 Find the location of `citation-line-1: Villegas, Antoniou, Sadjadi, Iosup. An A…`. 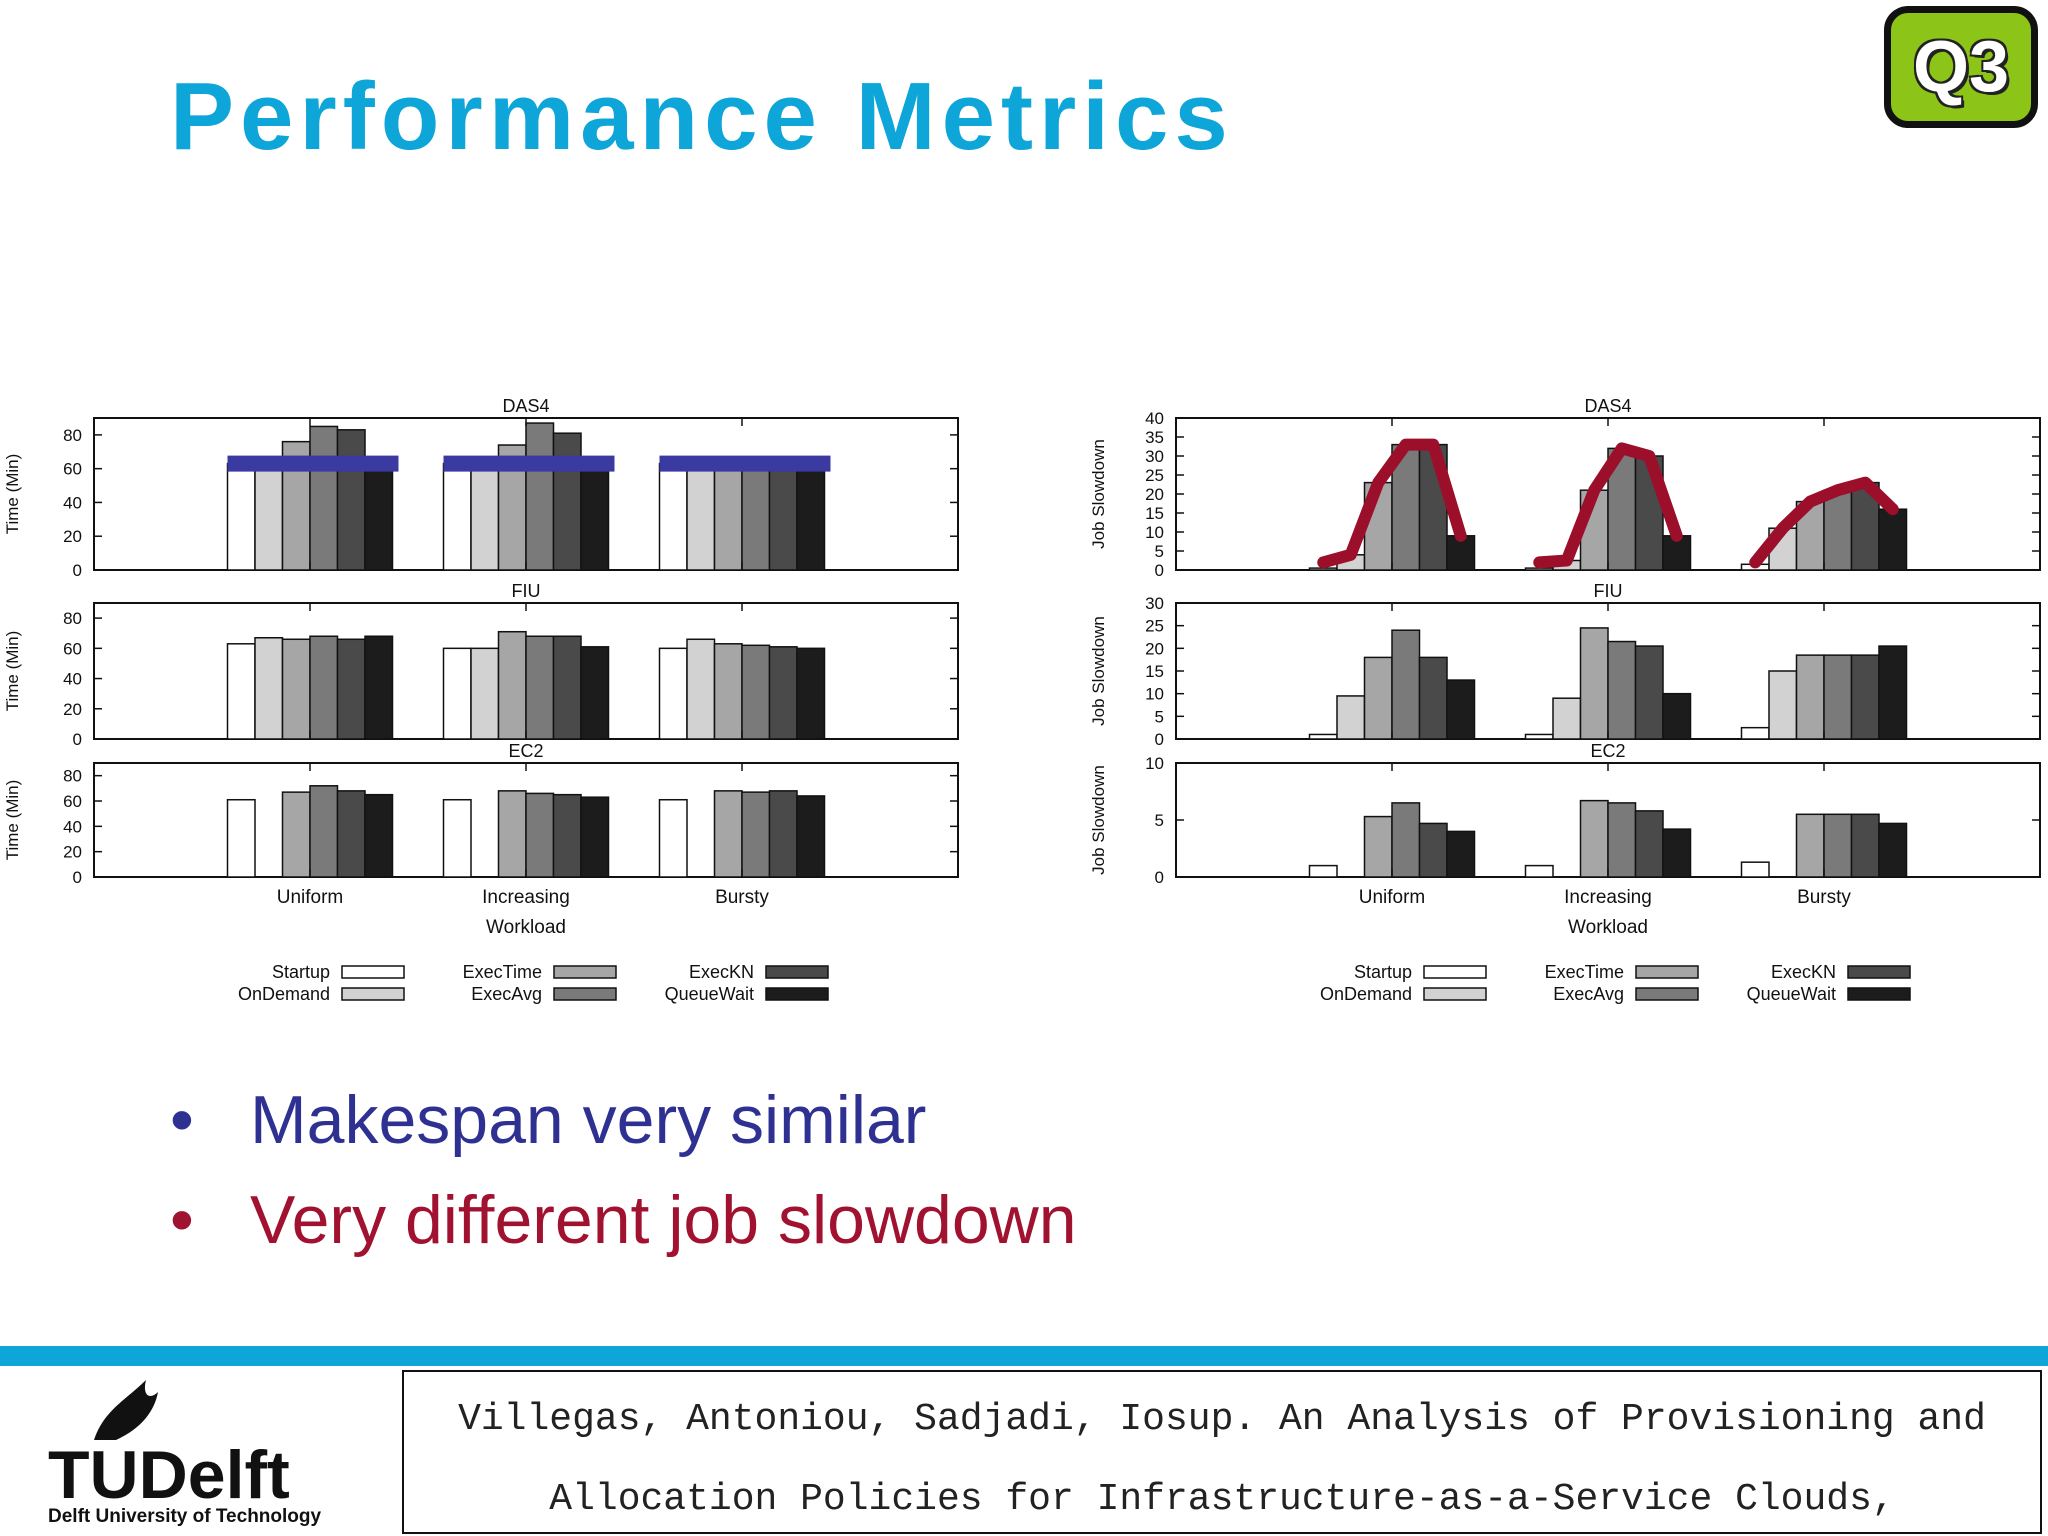

citation-line-1: Villegas, Antoniou, Sadjadi, Iosup. An A… is located at coordinates (1222, 1419).